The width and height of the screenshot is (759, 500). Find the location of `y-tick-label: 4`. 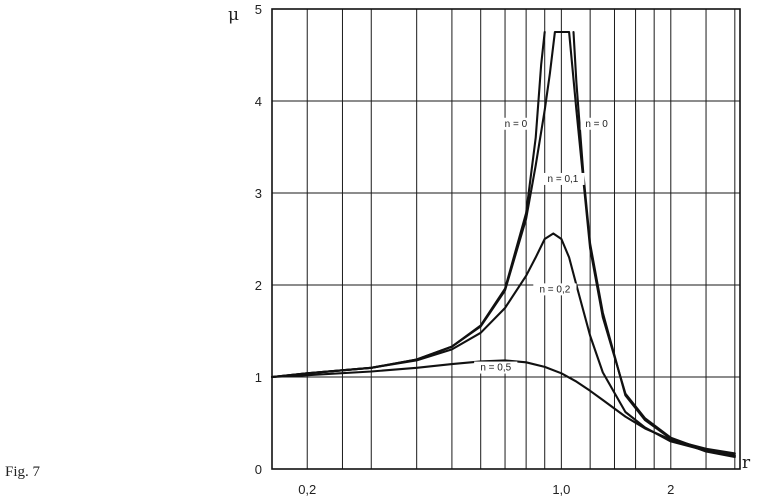

y-tick-label: 4 is located at coordinates (258, 101).